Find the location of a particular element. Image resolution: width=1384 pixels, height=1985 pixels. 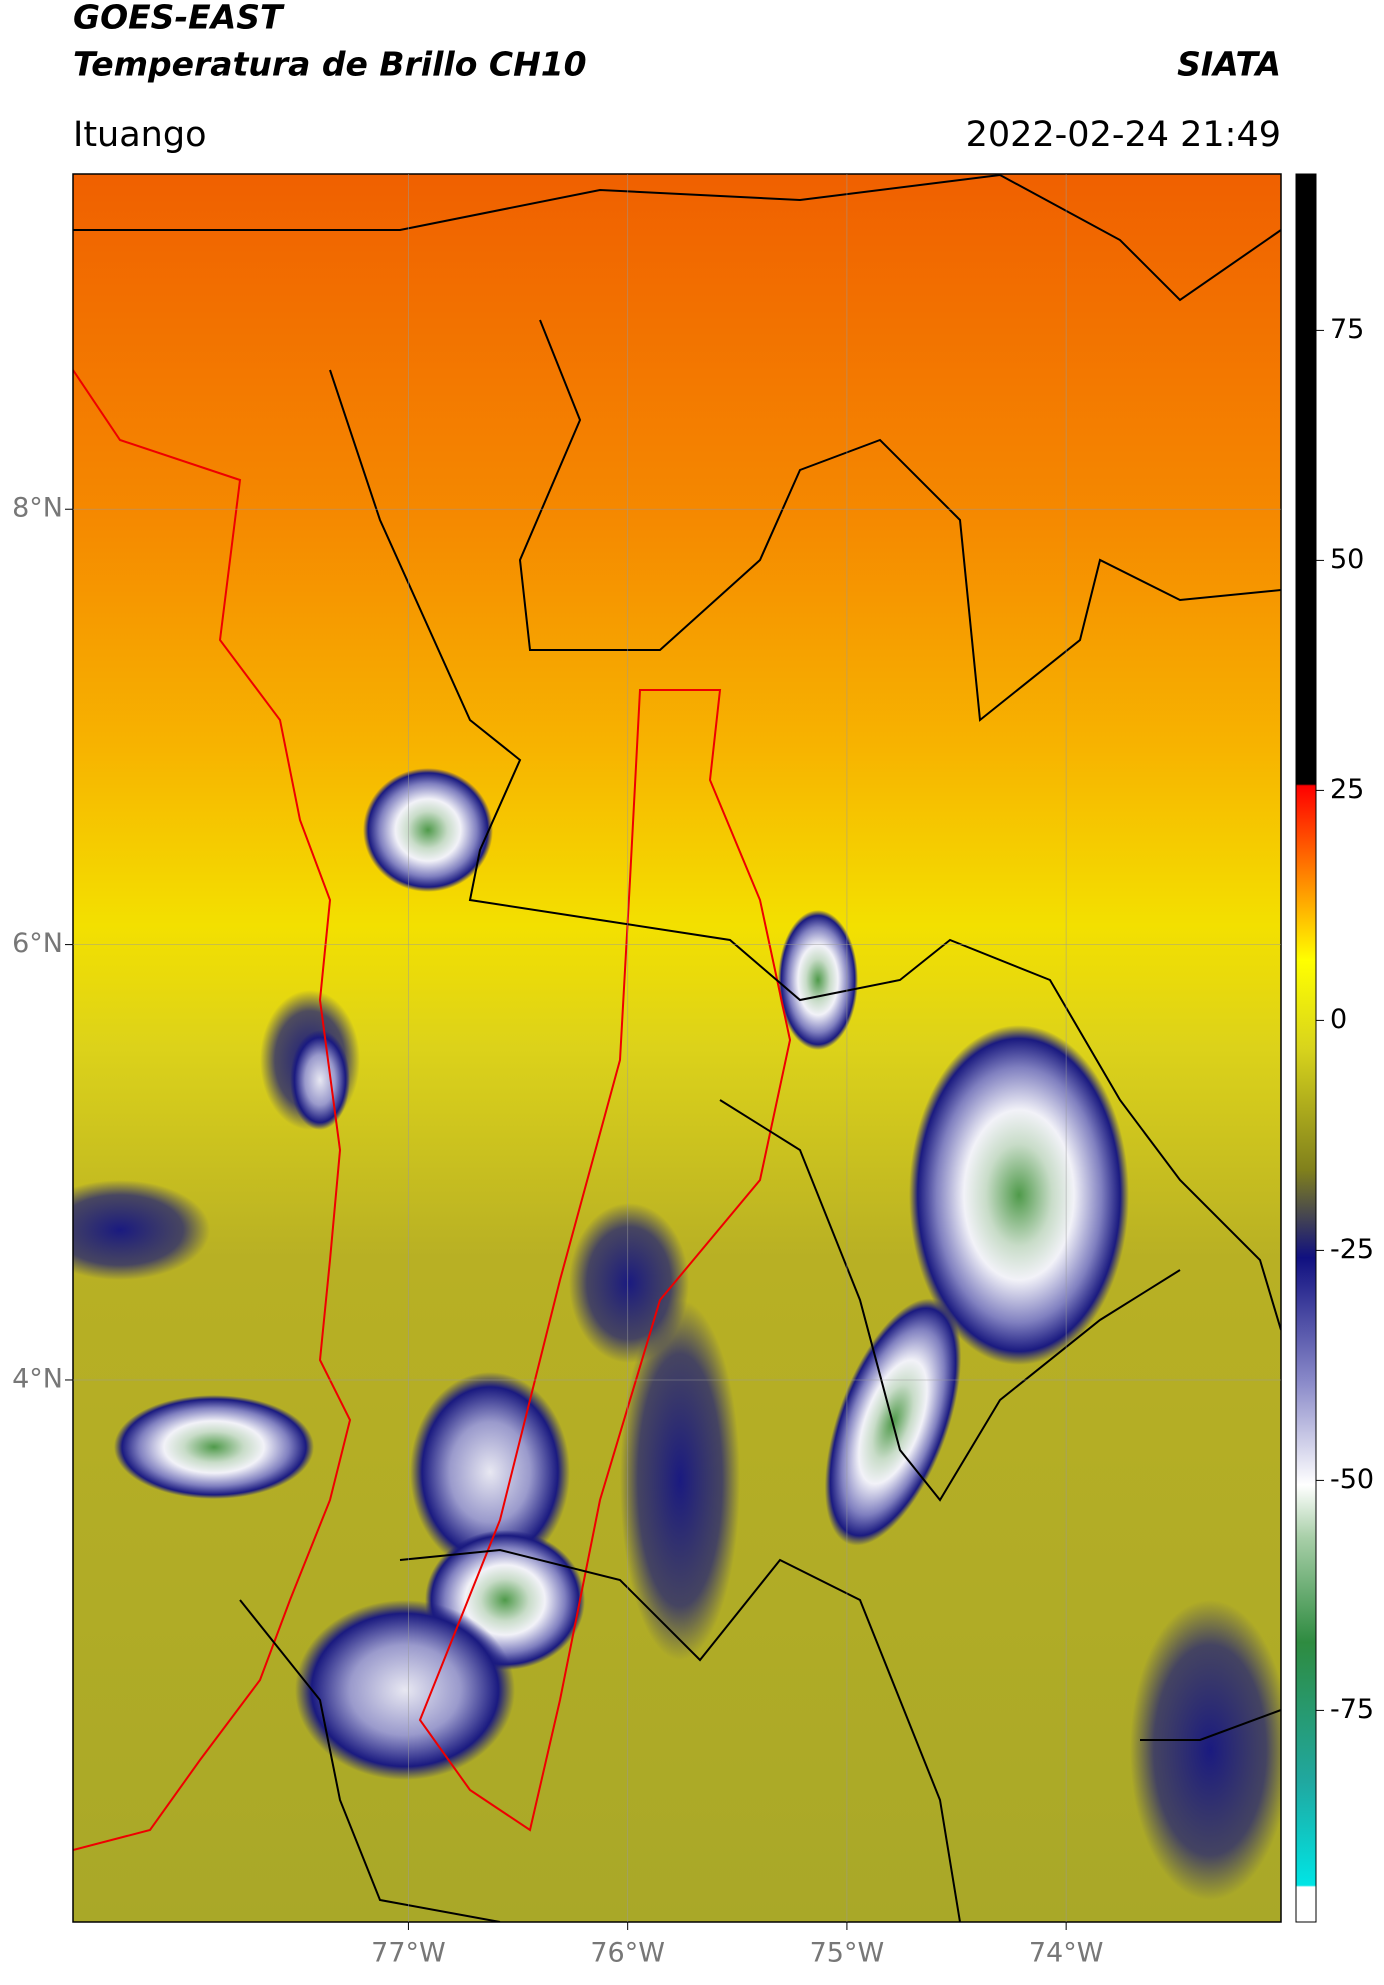

y-tick-label: 4°N is located at coordinates (37, 1378).